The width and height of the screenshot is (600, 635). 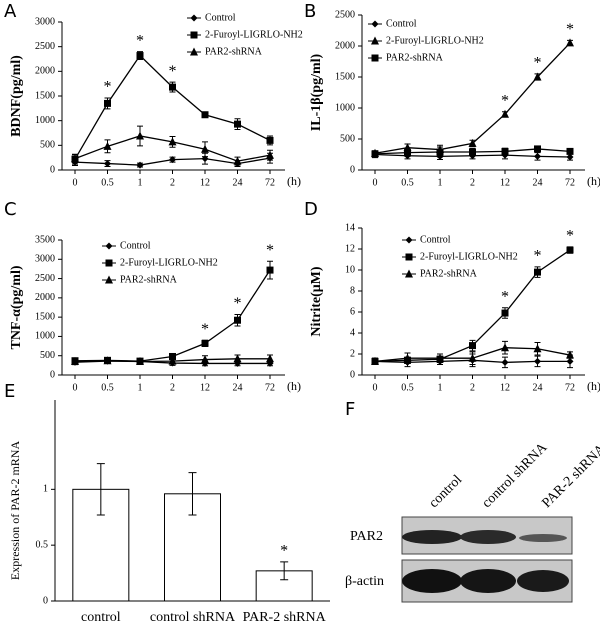 What do you see at coordinates (366, 536) in the screenshot?
I see `row-label: PAR2` at bounding box center [366, 536].